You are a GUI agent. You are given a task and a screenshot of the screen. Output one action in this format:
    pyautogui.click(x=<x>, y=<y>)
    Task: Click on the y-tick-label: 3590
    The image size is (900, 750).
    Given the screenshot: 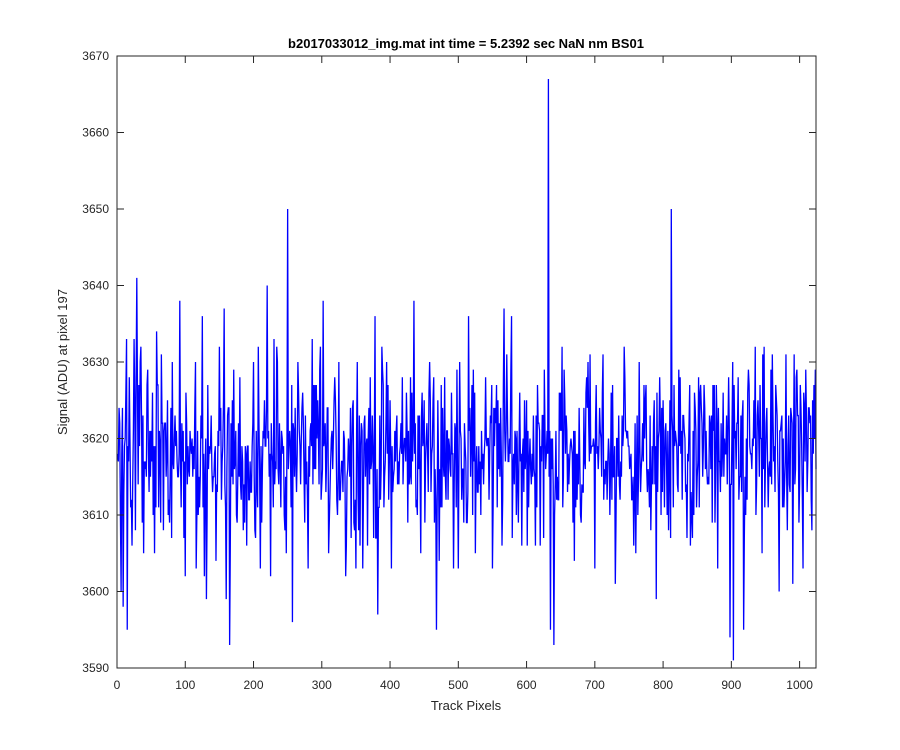 What is the action you would take?
    pyautogui.click(x=95, y=668)
    